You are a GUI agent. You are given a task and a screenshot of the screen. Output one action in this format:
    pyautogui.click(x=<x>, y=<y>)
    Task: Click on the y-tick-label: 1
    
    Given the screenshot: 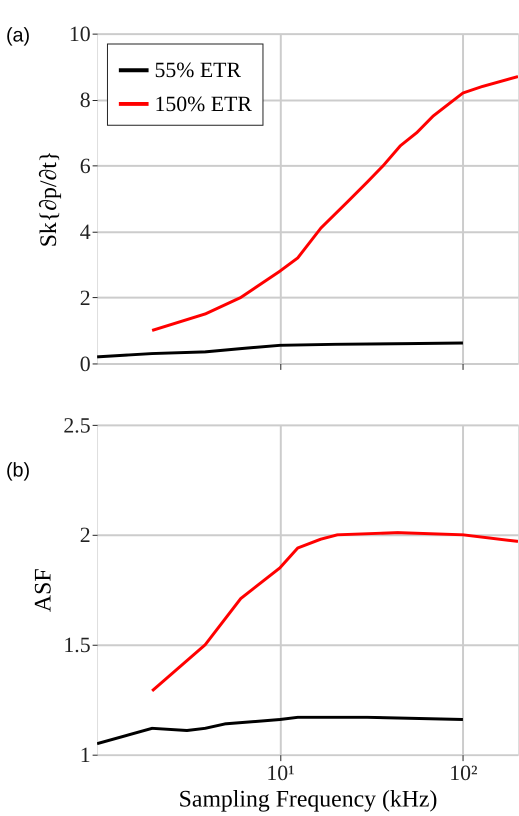 What is the action you would take?
    pyautogui.click(x=85, y=755)
    